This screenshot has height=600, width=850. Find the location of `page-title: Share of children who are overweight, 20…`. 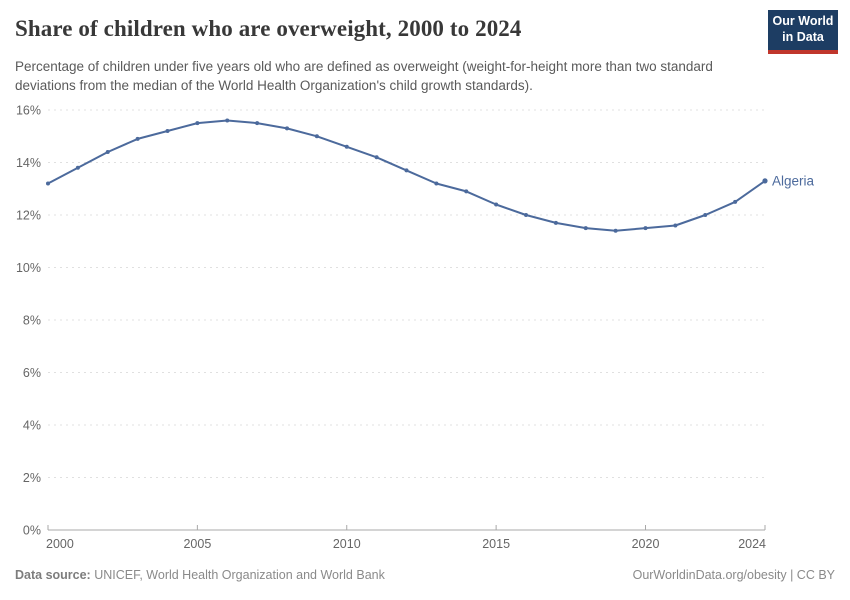

page-title: Share of children who are overweight, 20… is located at coordinates (268, 28).